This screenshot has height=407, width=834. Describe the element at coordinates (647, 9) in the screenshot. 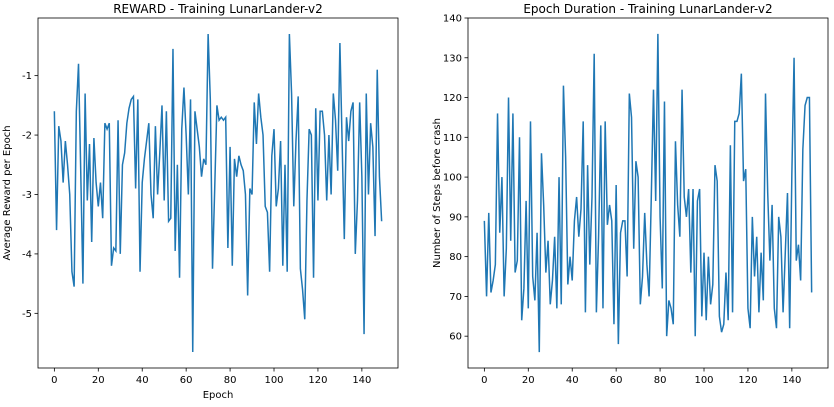

I see `chart-title: Epoch Duration - Training LunarLander-v2` at that location.